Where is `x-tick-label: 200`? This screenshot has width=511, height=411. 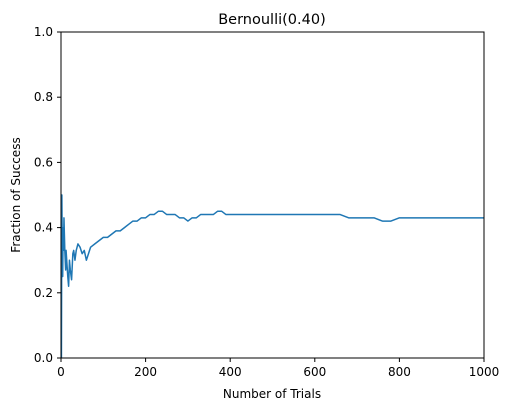 x-tick-label: 200 is located at coordinates (145, 372).